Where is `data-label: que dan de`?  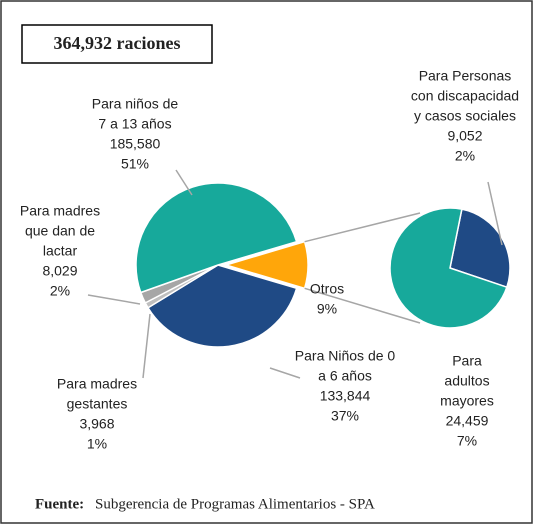
data-label: que dan de is located at coordinates (60, 231).